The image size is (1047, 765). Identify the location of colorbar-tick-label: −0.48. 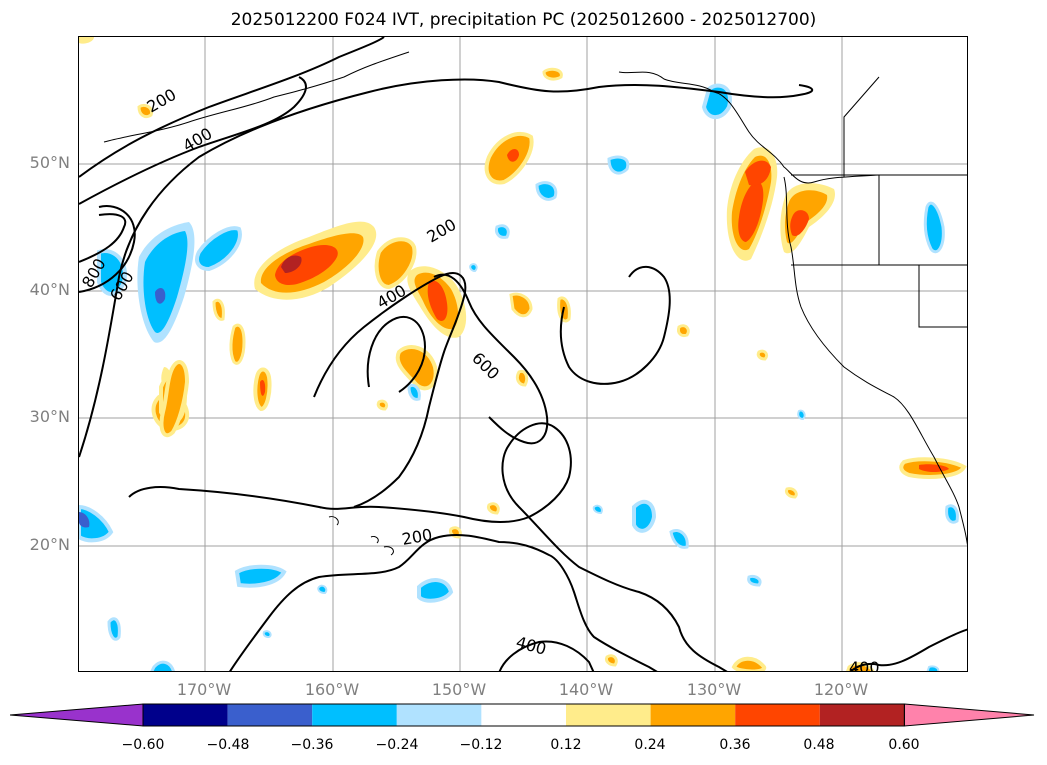
(228, 745).